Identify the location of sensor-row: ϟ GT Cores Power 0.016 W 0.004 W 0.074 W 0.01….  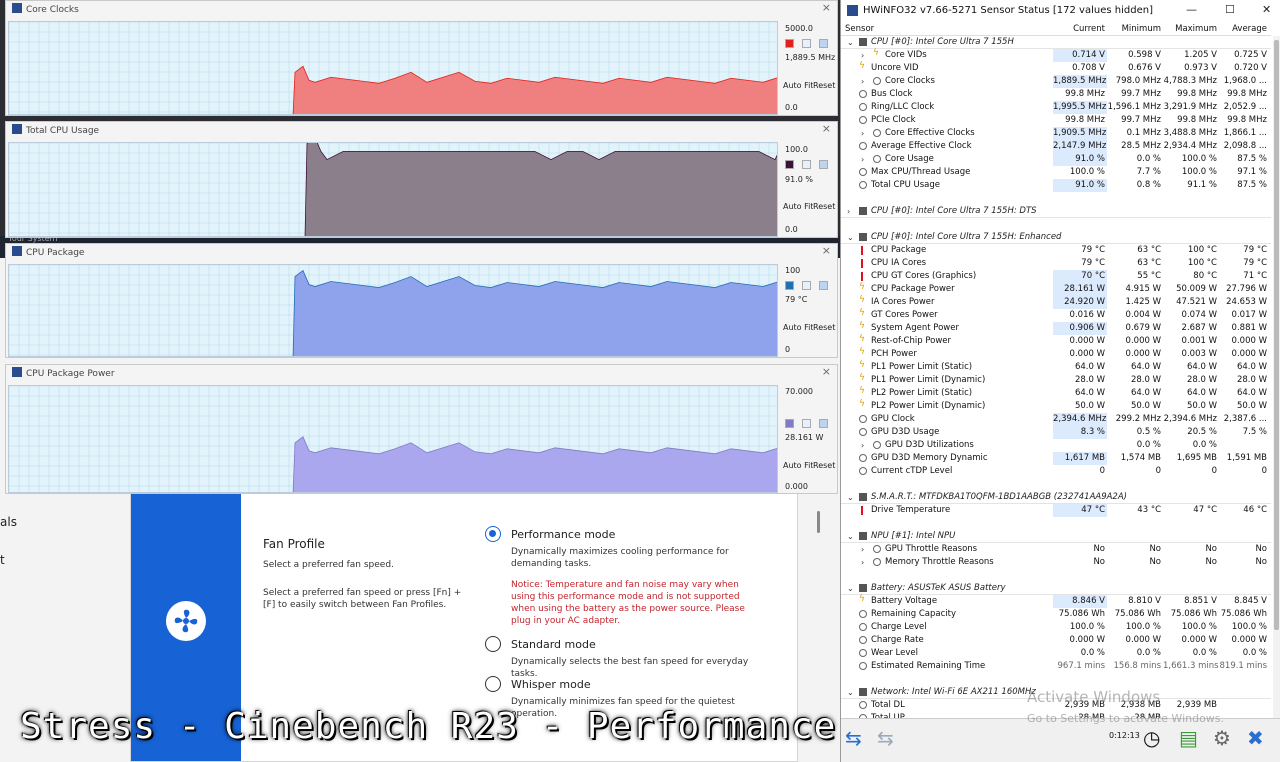
(1056, 315).